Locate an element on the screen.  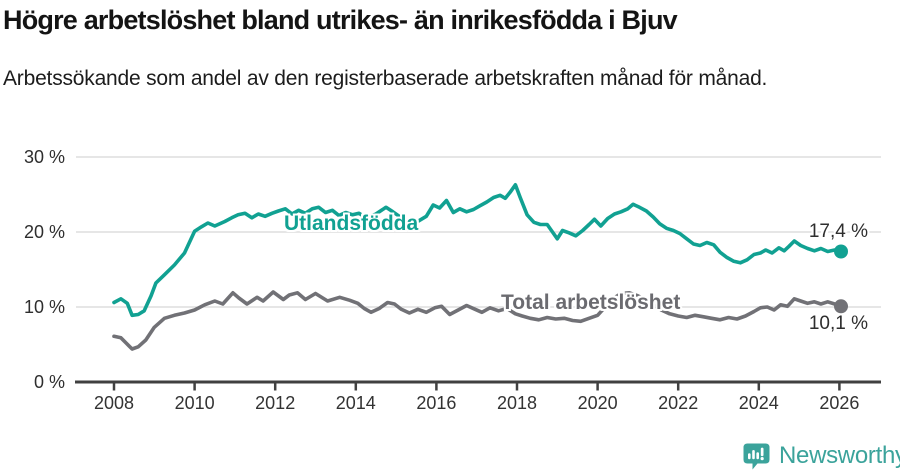
x-tick-label: 2008 is located at coordinates (114, 403).